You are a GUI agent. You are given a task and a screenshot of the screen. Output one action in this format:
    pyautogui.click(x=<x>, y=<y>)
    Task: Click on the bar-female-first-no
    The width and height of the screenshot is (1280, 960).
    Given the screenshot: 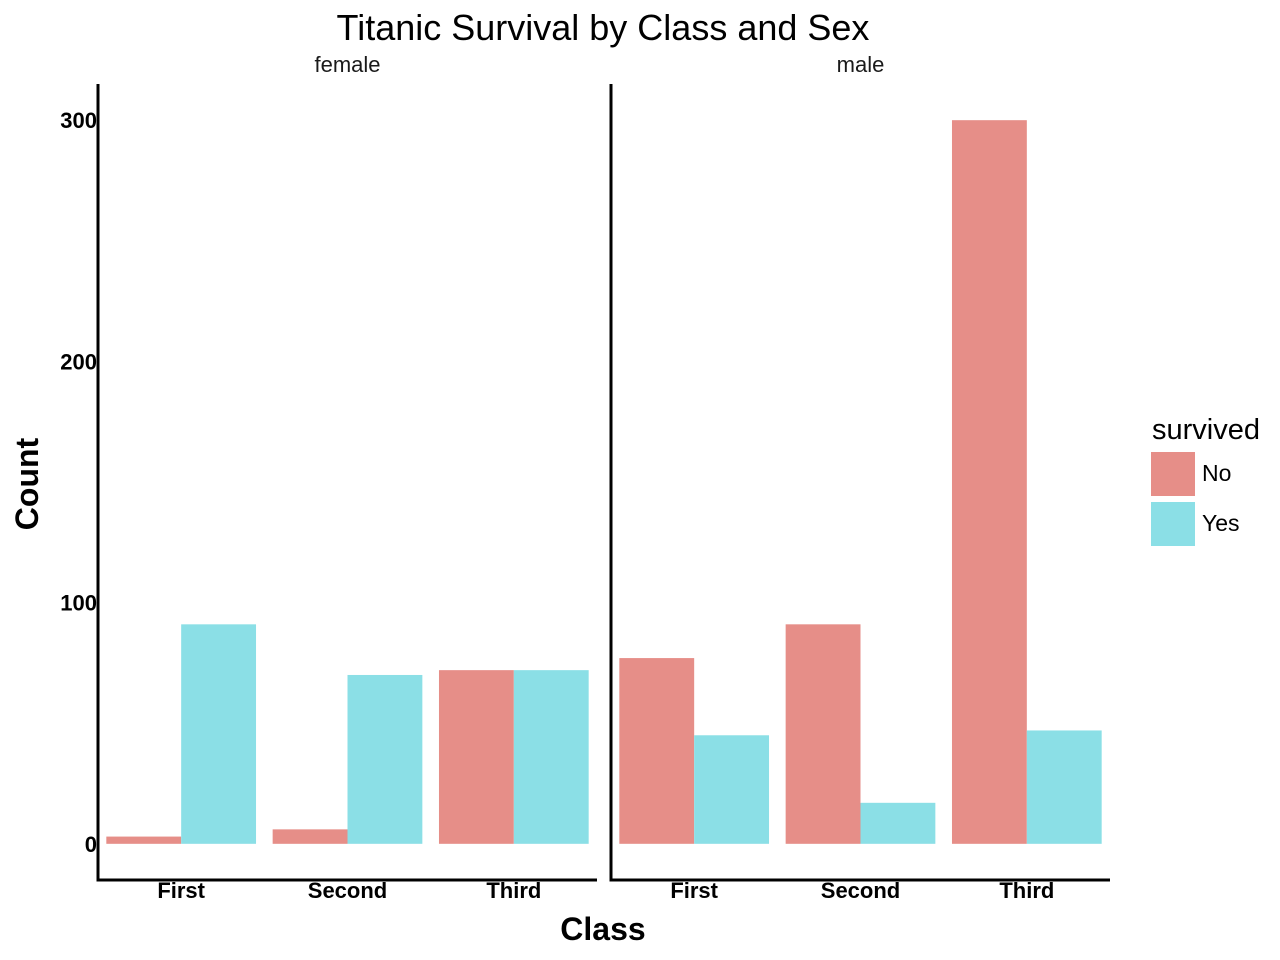 What is the action you would take?
    pyautogui.click(x=144, y=840)
    